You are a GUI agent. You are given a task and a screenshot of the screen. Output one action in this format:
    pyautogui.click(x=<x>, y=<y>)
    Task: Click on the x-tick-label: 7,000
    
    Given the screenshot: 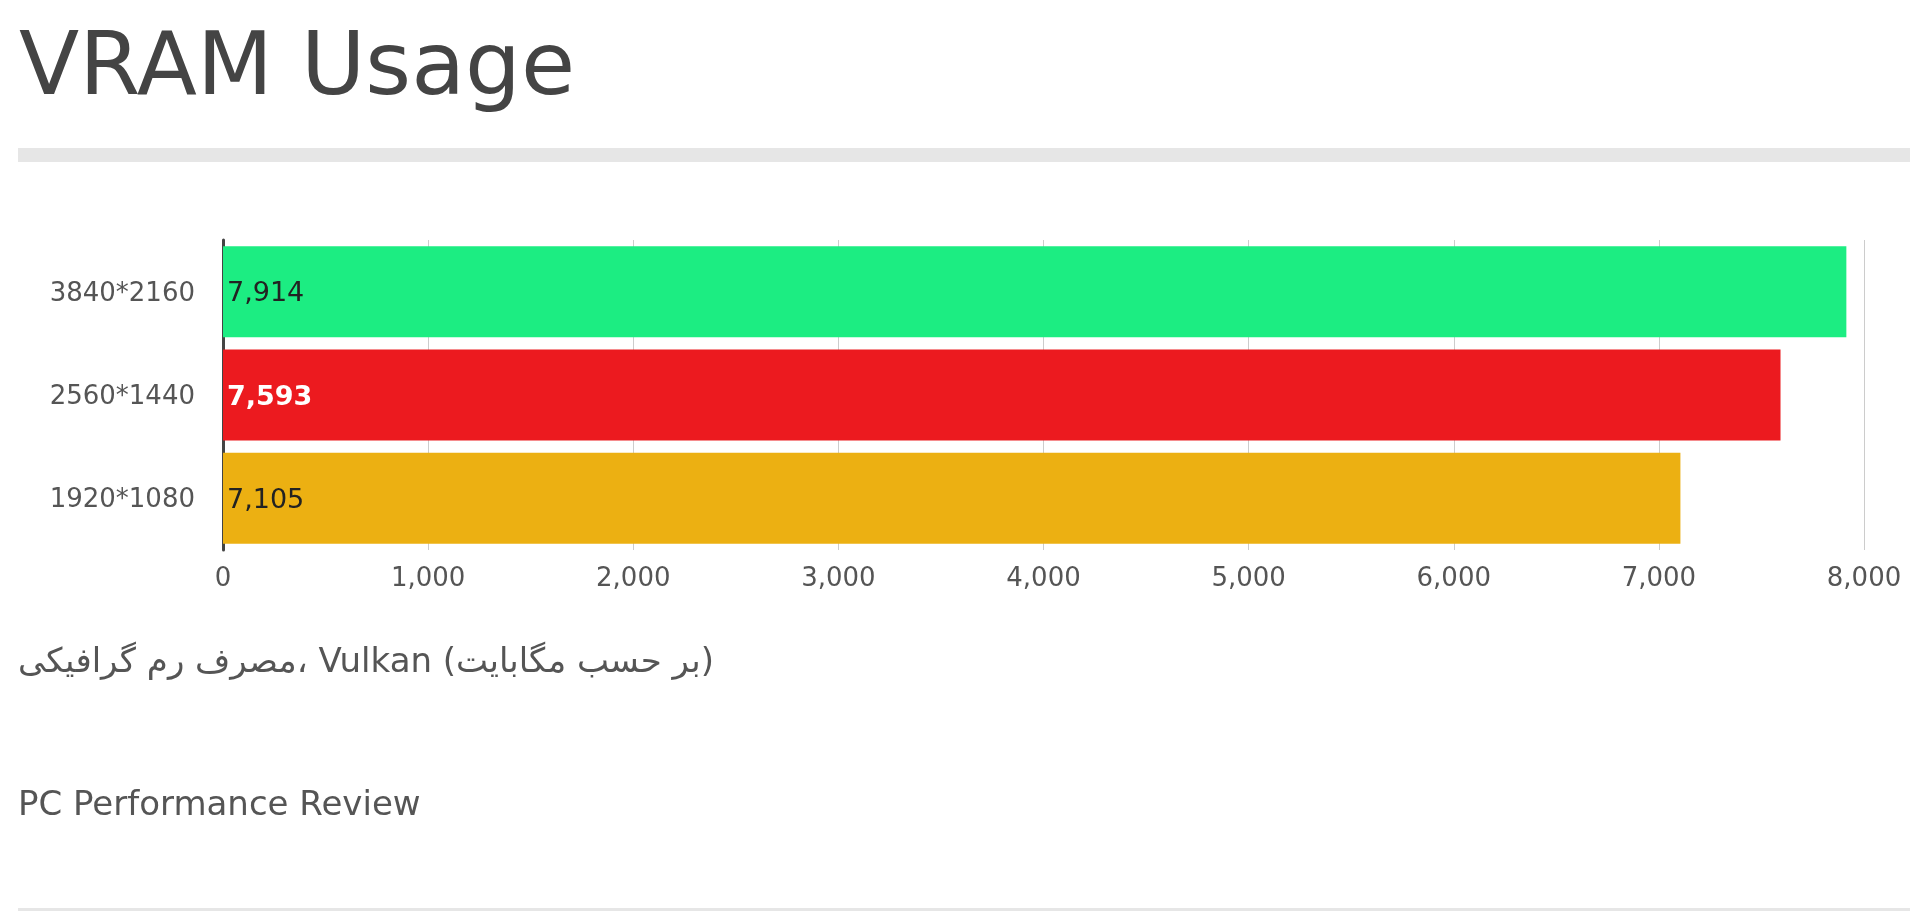 What is the action you would take?
    pyautogui.click(x=1659, y=577)
    